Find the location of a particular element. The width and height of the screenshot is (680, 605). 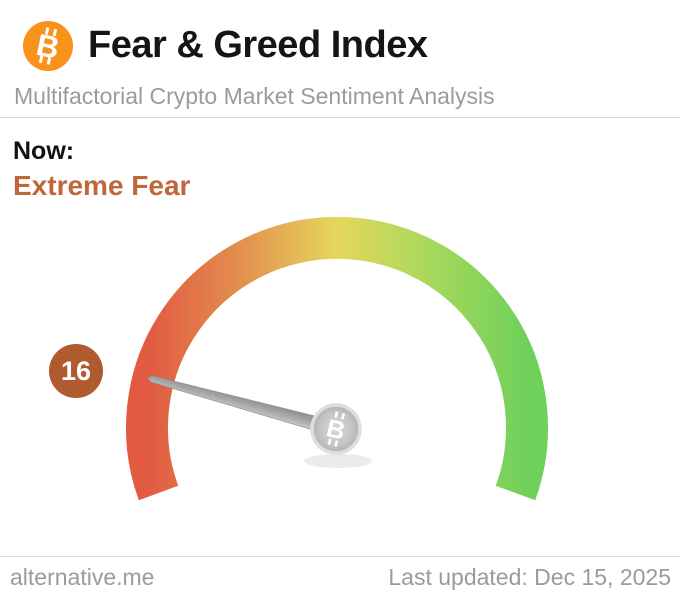

needle-hub: B is located at coordinates (336, 429).